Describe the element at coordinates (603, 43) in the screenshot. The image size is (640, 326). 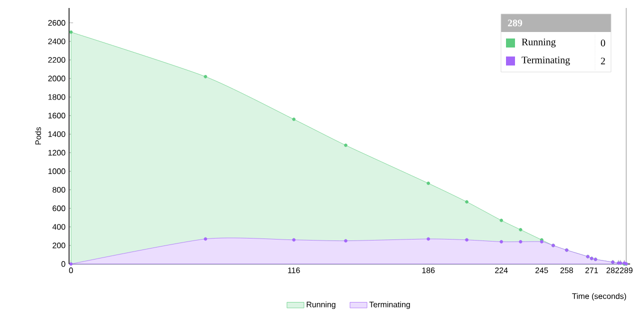
I see `annotation: 0` at that location.